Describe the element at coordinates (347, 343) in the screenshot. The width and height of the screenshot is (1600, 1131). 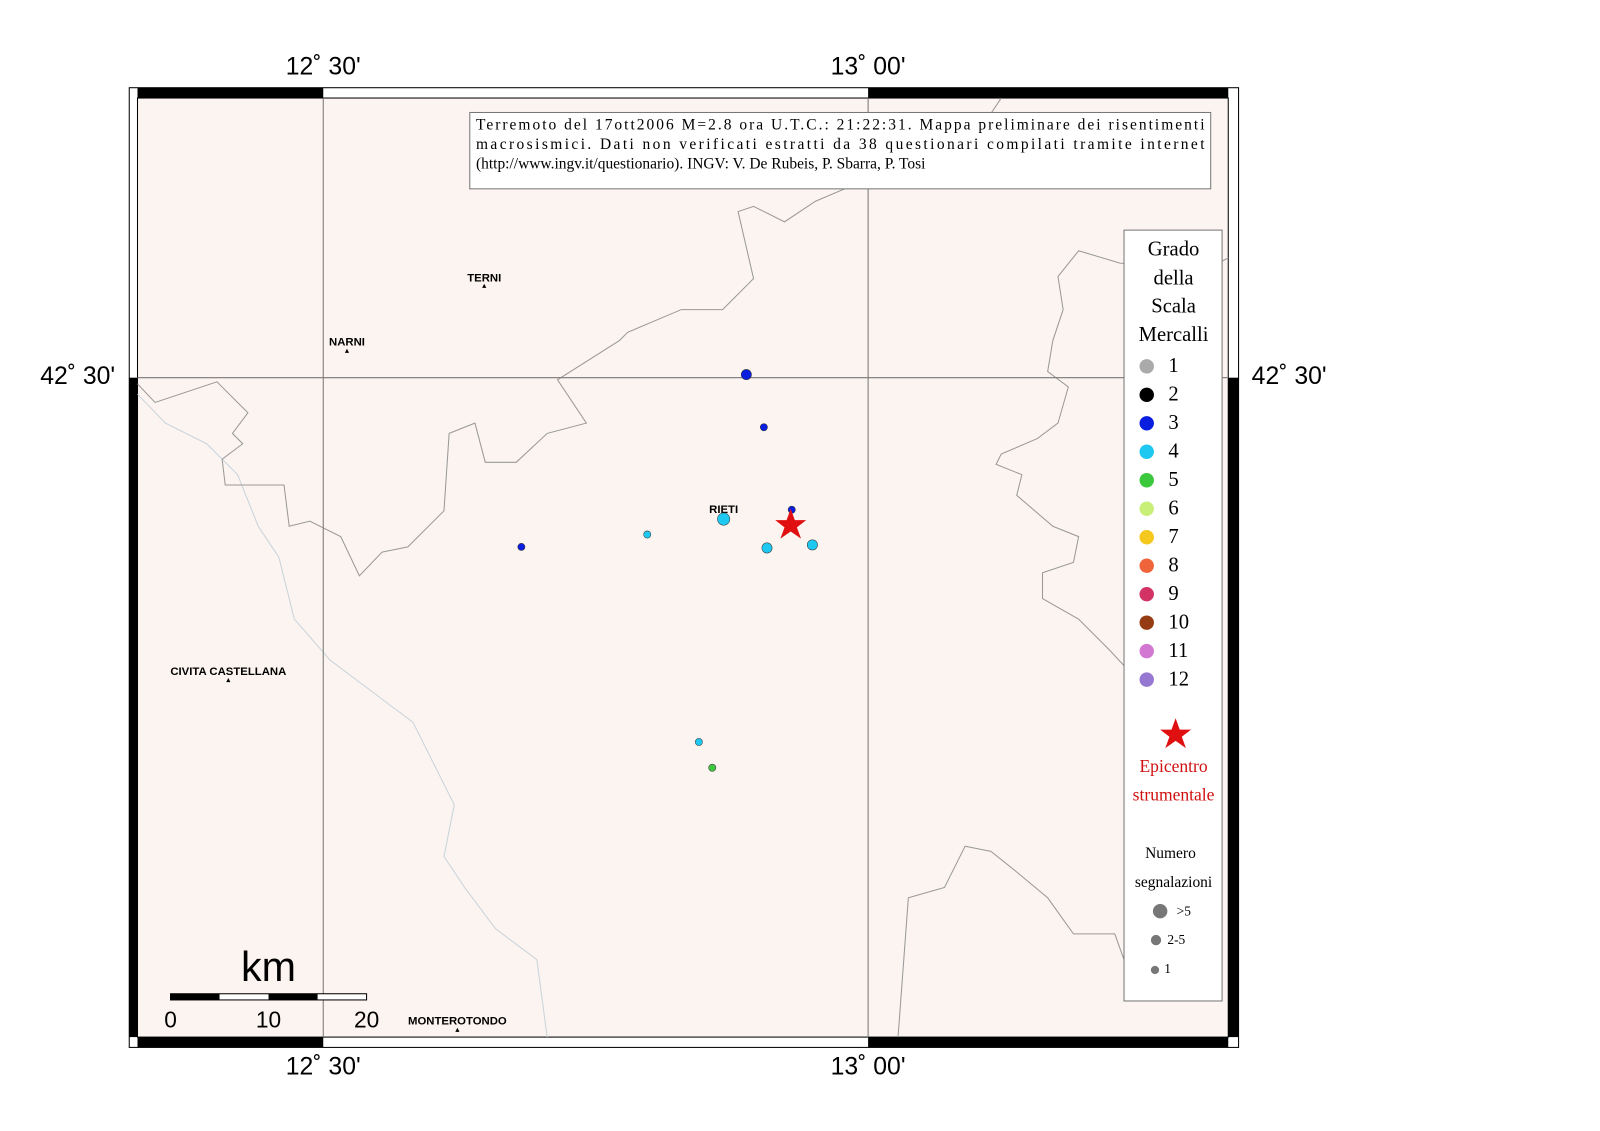
I see `place-label: NARNI` at that location.